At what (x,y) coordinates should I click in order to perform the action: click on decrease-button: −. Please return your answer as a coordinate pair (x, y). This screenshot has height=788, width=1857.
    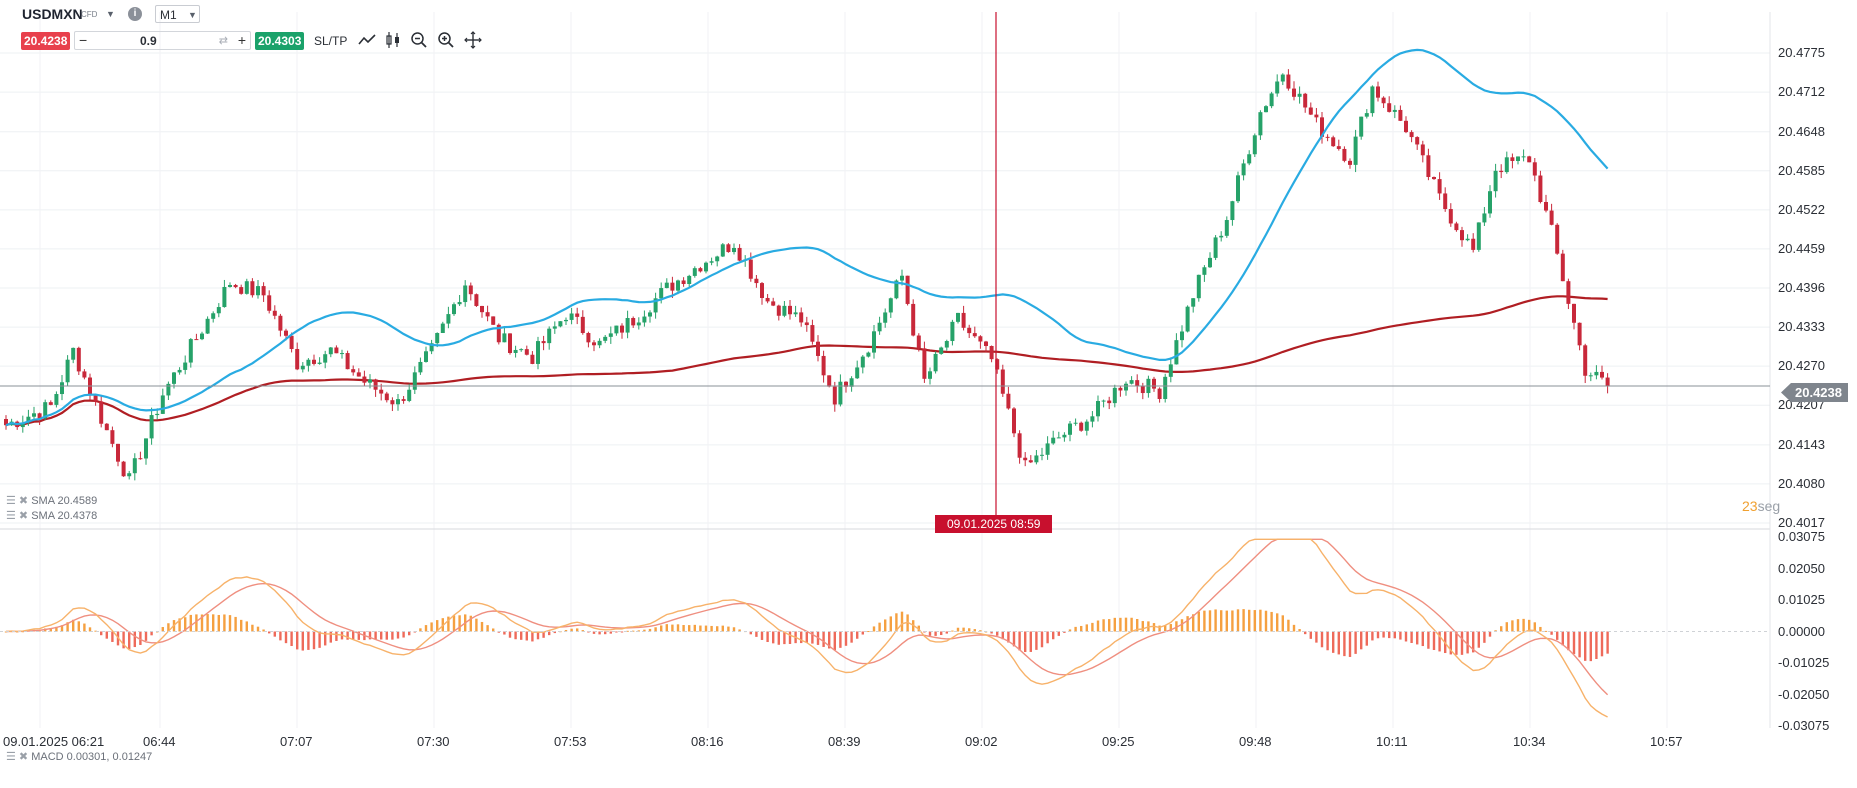
    Looking at the image, I should click on (83, 40).